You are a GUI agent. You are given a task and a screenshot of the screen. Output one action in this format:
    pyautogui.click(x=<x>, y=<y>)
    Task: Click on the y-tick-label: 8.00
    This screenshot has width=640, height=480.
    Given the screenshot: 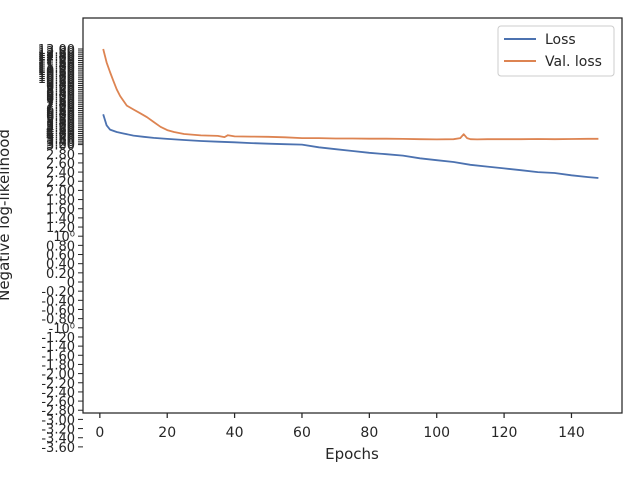 What is the action you would take?
    pyautogui.click(x=60, y=98)
    